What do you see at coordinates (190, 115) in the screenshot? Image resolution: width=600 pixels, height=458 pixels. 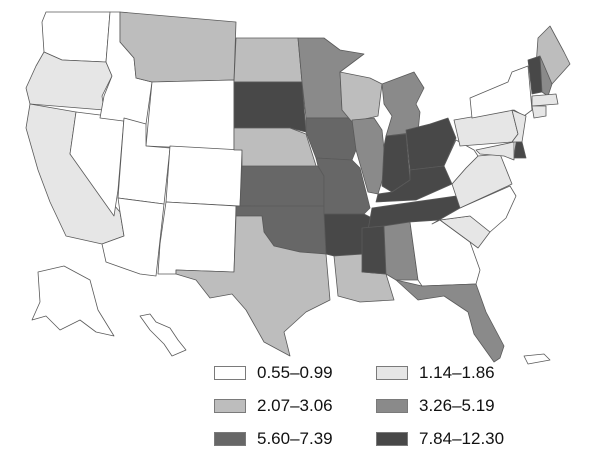 I see `state-wy` at bounding box center [190, 115].